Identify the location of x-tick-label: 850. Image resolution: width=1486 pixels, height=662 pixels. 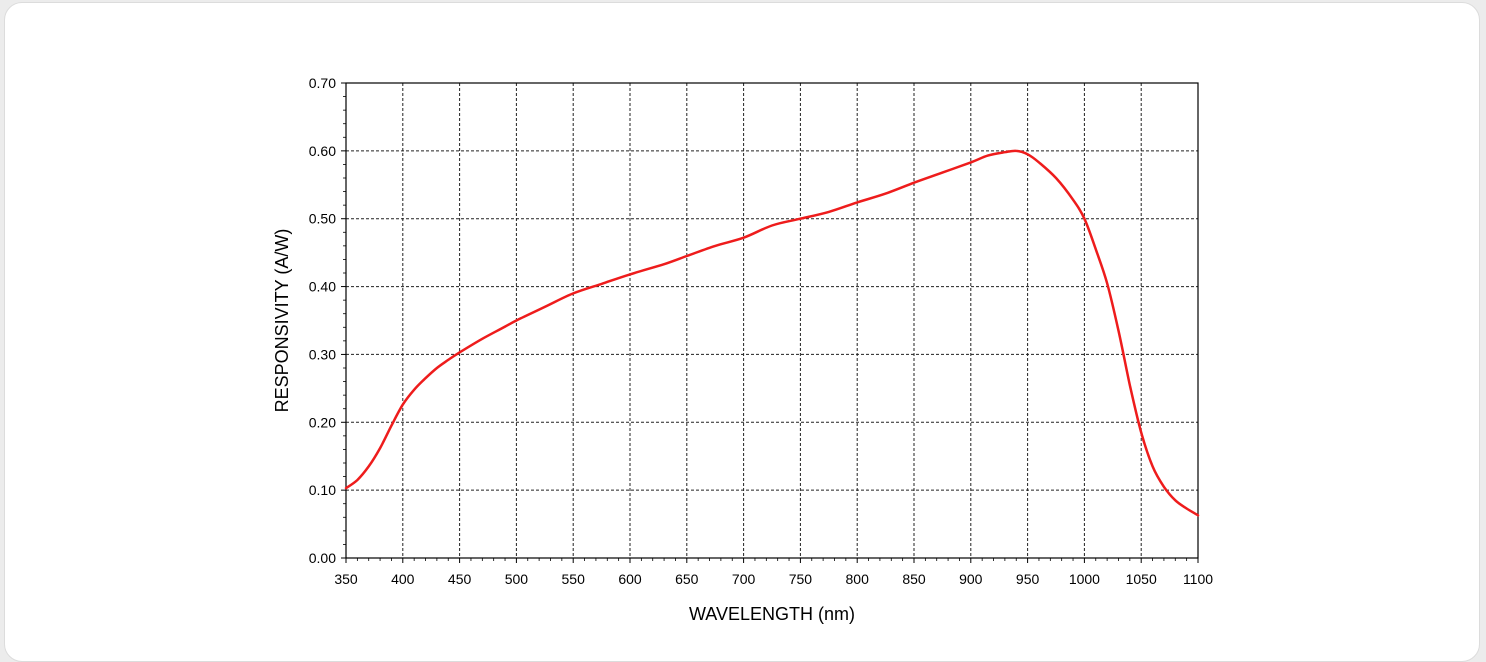
(914, 579).